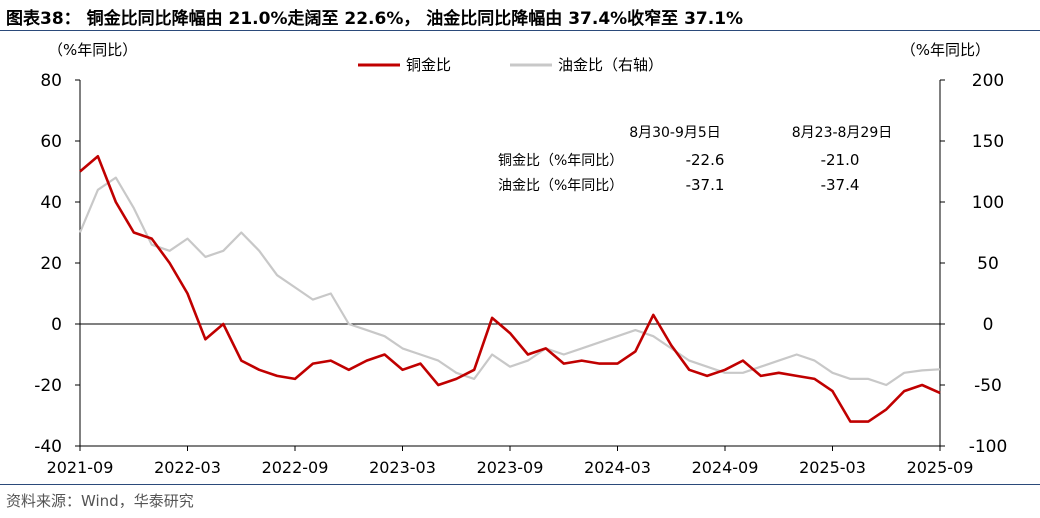  Describe the element at coordinates (560, 161) in the screenshot. I see `annotation-row-1-label: 铜金比（%年同比）` at that location.